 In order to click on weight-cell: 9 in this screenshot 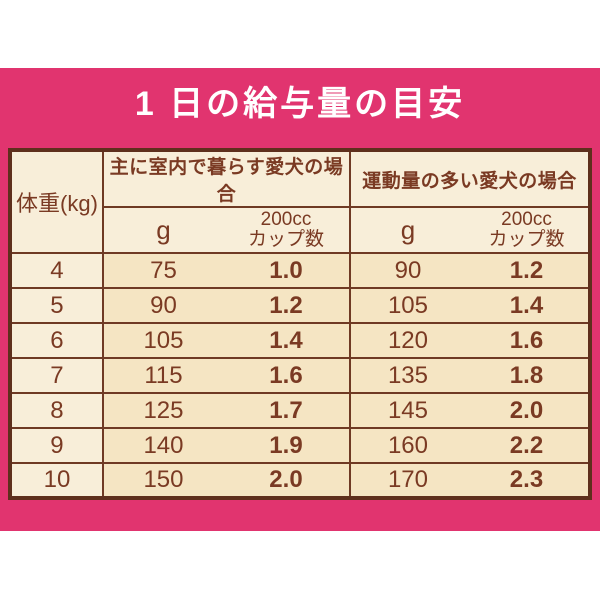, I will do `click(56, 445)`.